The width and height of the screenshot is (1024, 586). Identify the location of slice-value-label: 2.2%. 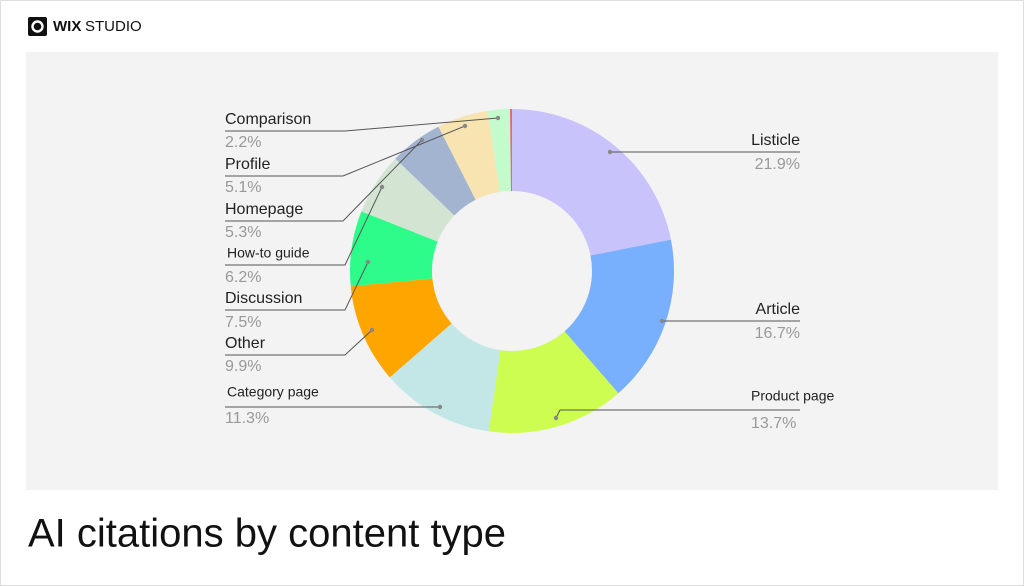
(243, 142).